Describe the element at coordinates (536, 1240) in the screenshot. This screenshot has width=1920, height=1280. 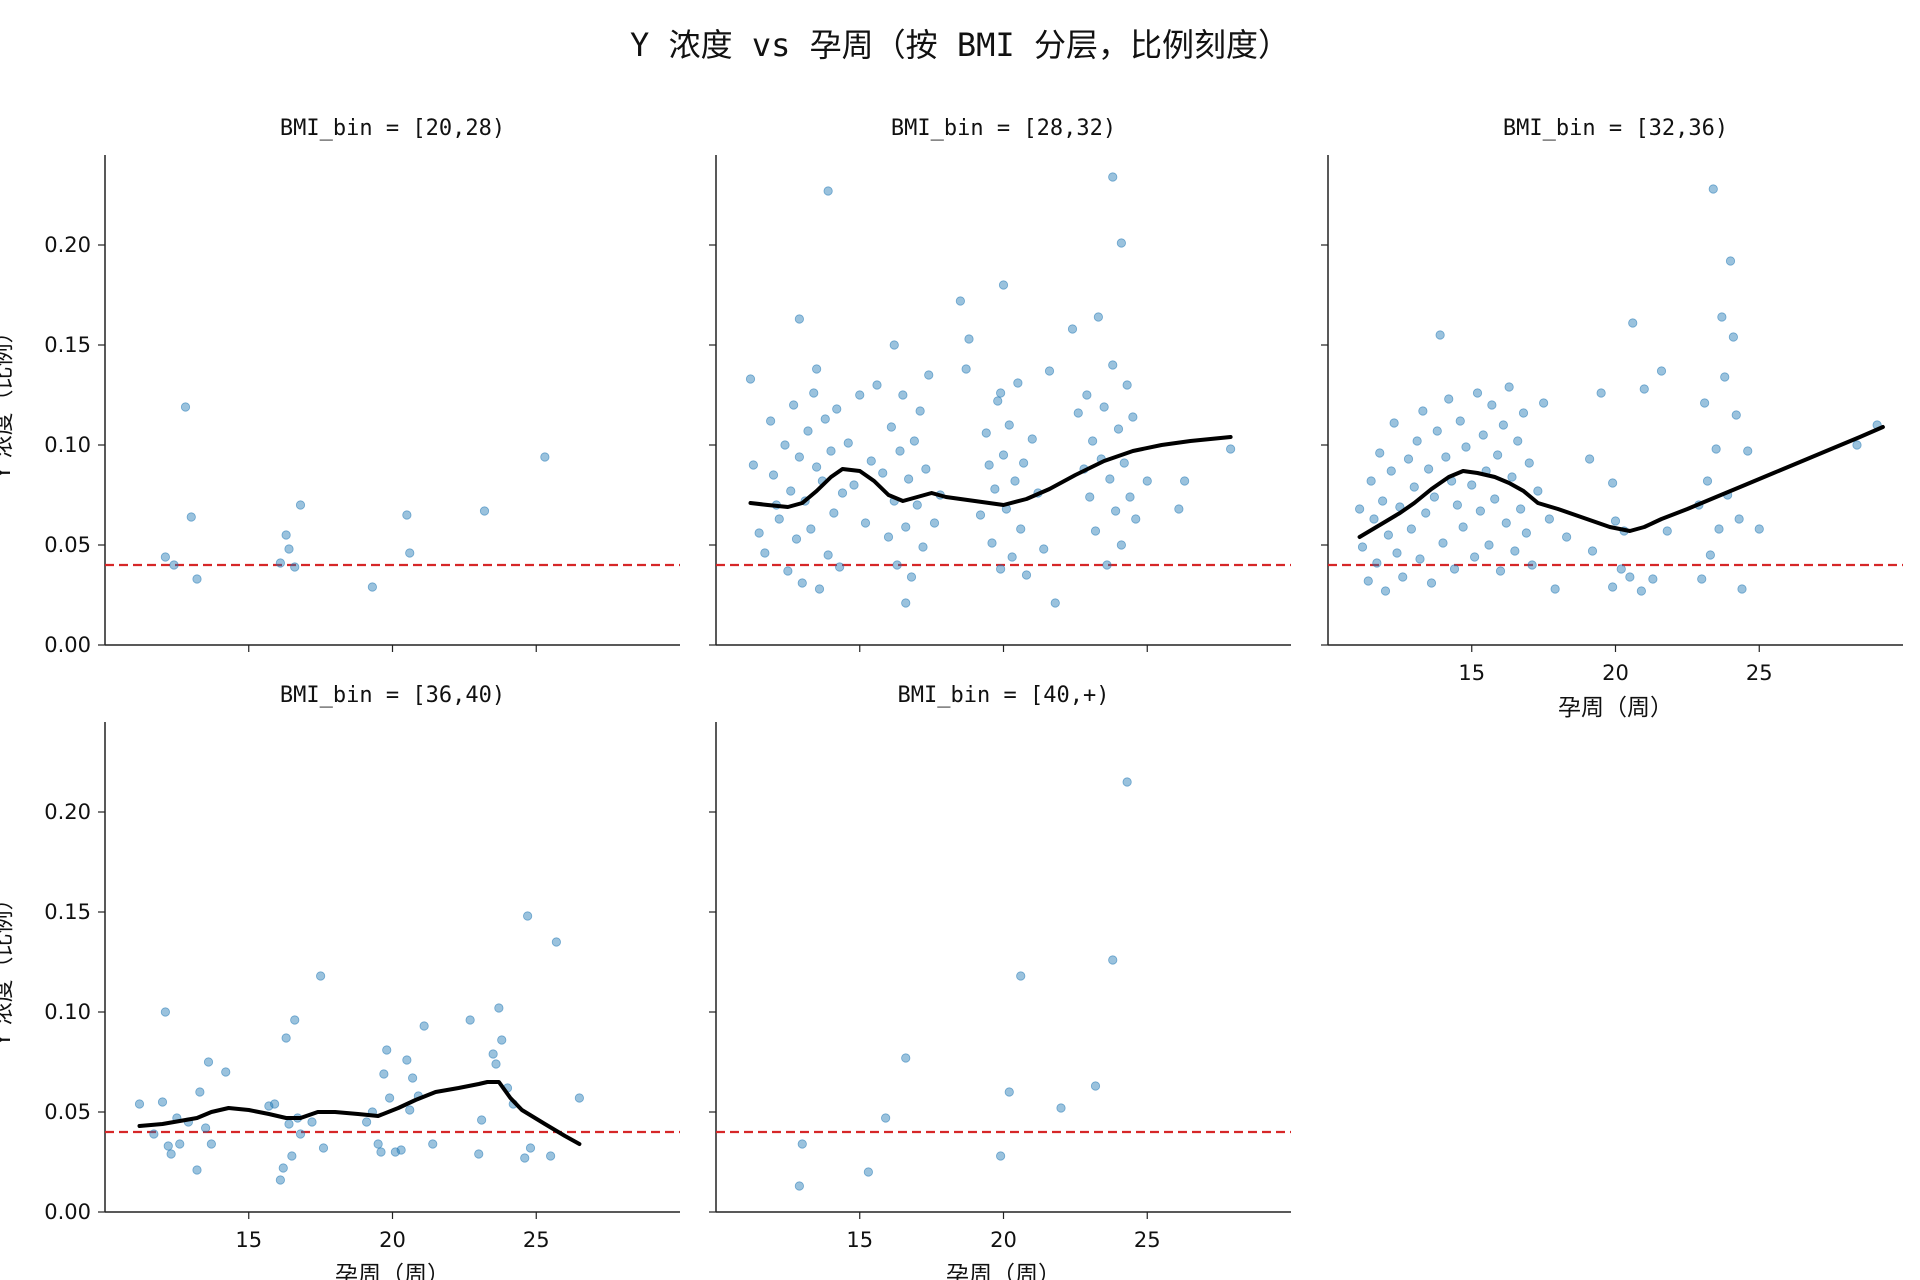
I see `x-tick-label: 25` at that location.